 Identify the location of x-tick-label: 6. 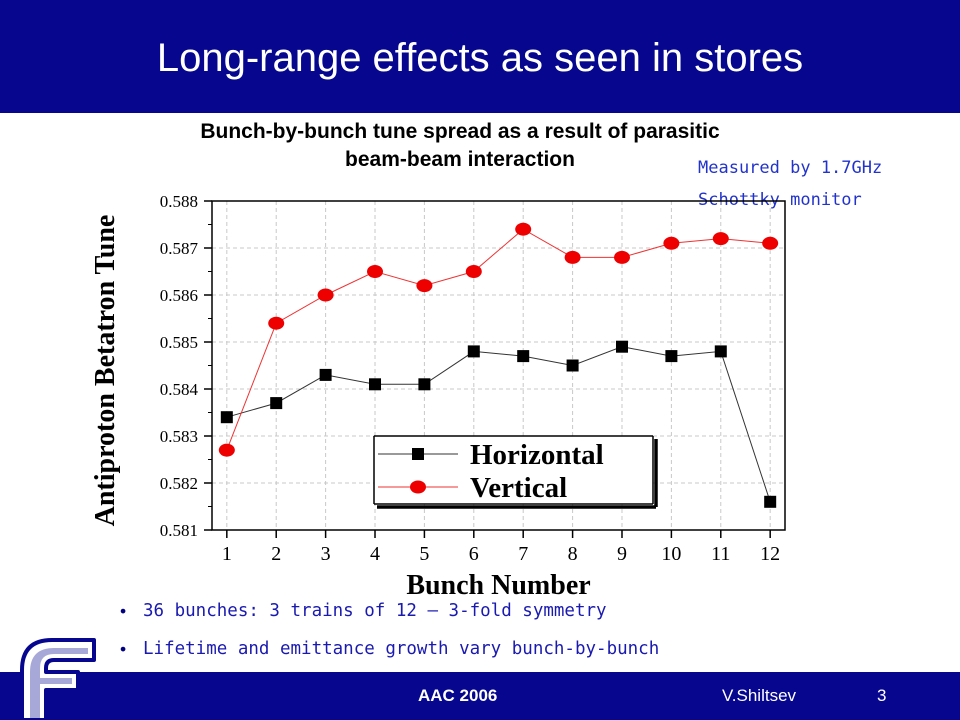
(474, 554).